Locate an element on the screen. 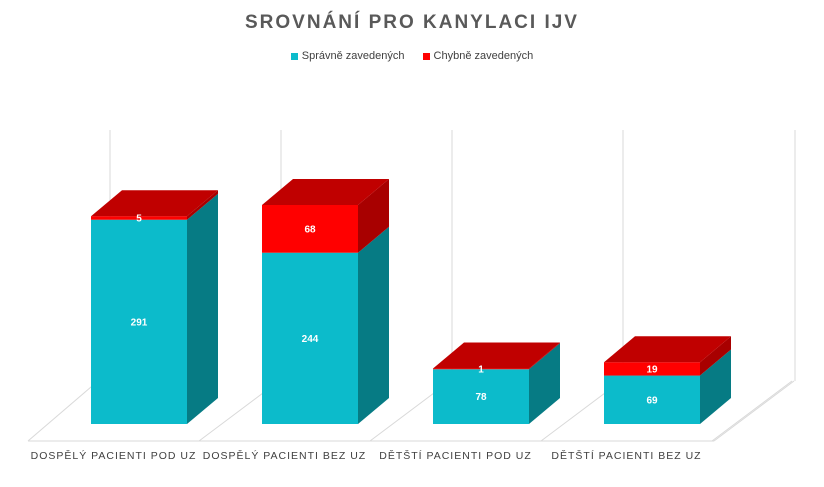 This screenshot has width=824, height=487. data-label-3-1: 19 is located at coordinates (652, 369).